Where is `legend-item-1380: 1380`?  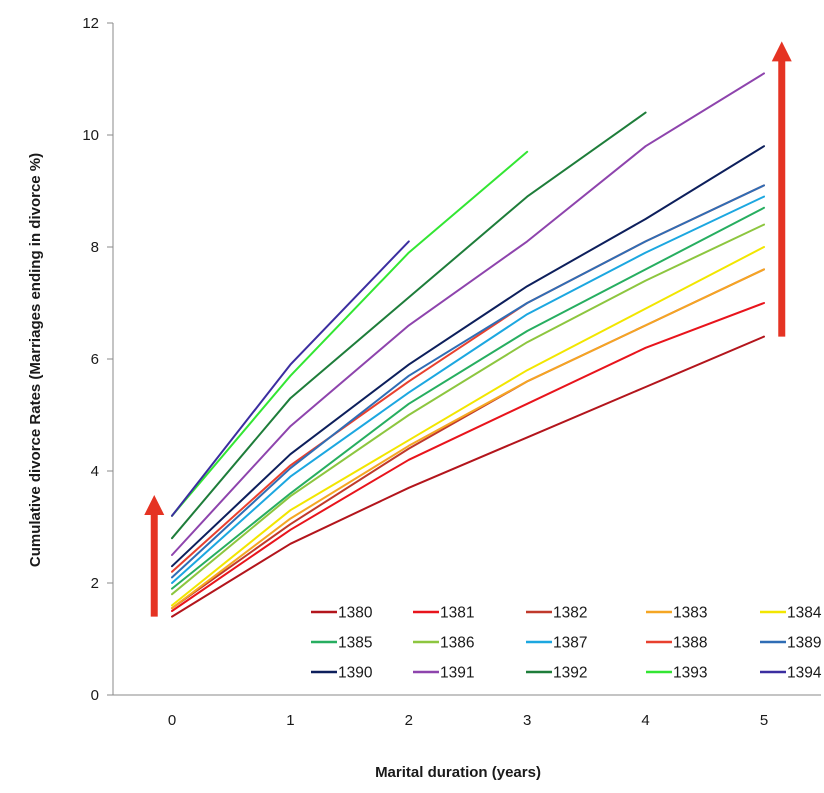
legend-item-1380: 1380 is located at coordinates (342, 613).